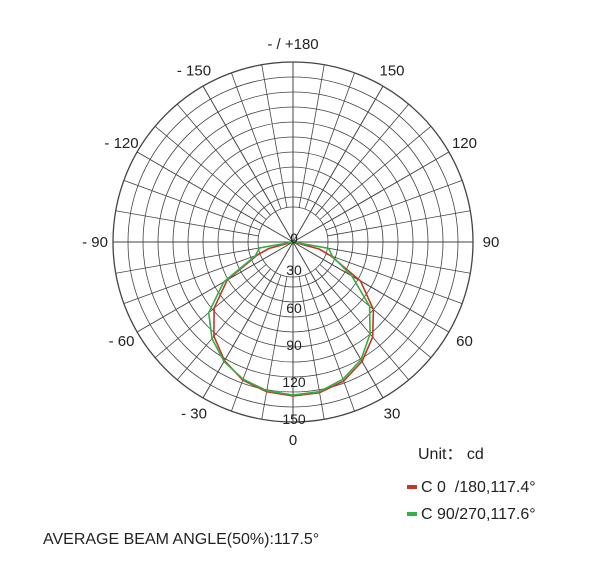 The height and width of the screenshot is (569, 600). Describe the element at coordinates (292, 44) in the screenshot. I see `angle-tick-label: - / +180` at that location.